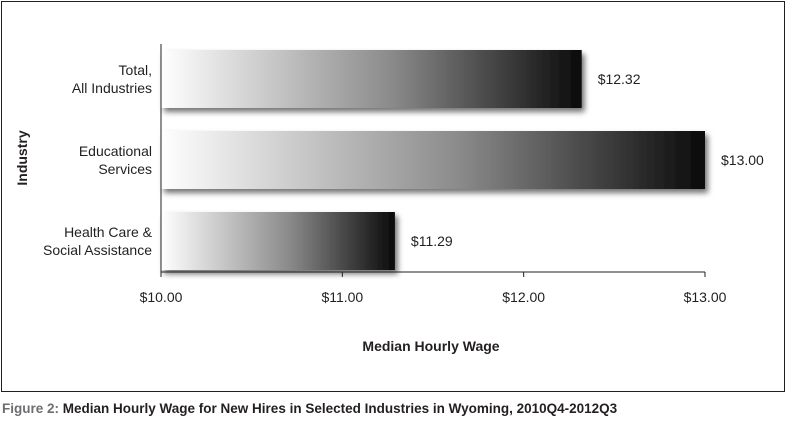 This screenshot has height=431, width=789. I want to click on x-tick-label-2: $12.00, so click(523, 297).